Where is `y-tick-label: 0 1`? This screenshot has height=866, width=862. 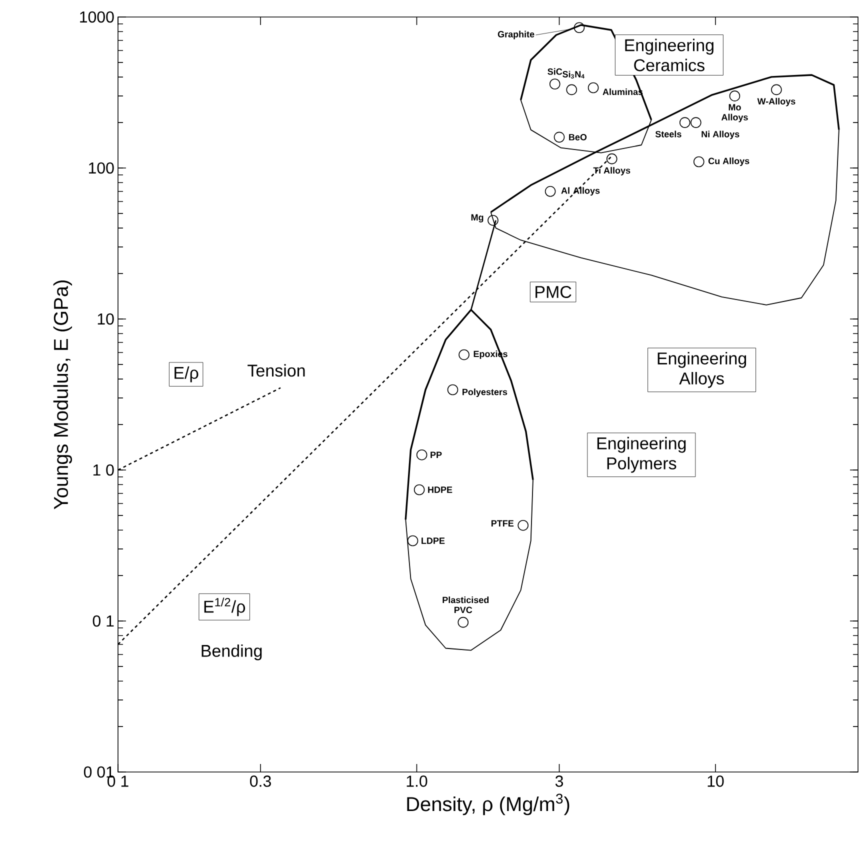 y-tick-label: 0 1 is located at coordinates (103, 621).